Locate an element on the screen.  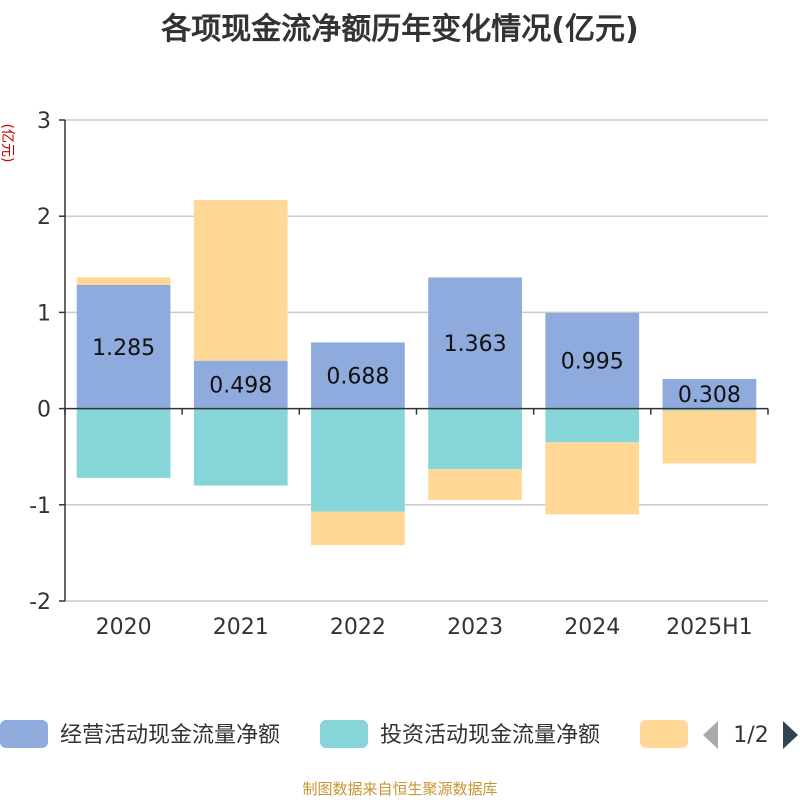
bar-value-label: 1.363 is located at coordinates (475, 344).